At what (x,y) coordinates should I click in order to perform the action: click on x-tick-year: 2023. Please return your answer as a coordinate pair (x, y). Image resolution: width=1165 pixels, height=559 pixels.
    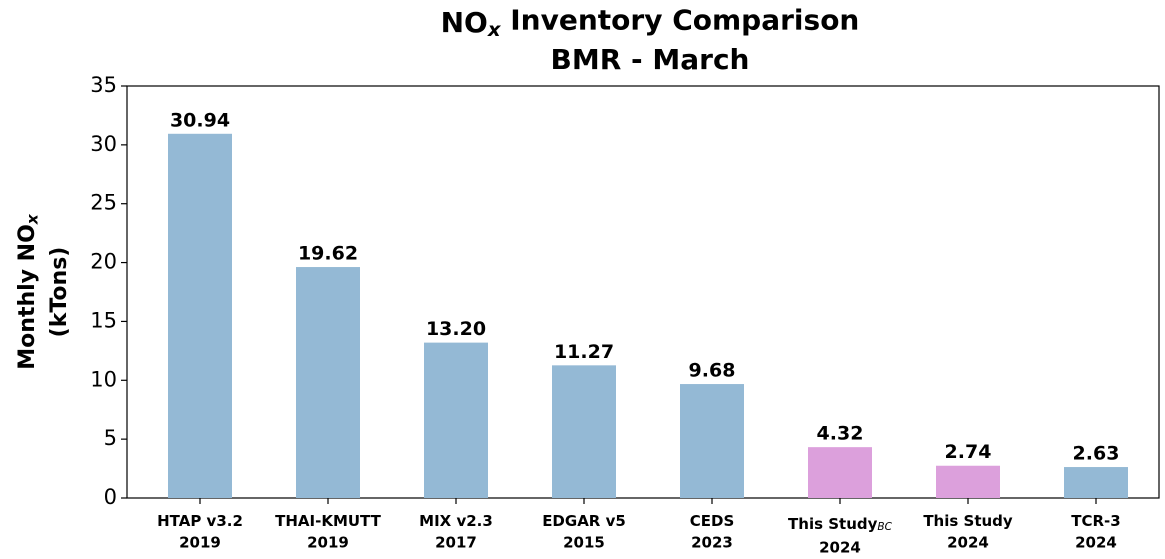
    Looking at the image, I should click on (712, 543).